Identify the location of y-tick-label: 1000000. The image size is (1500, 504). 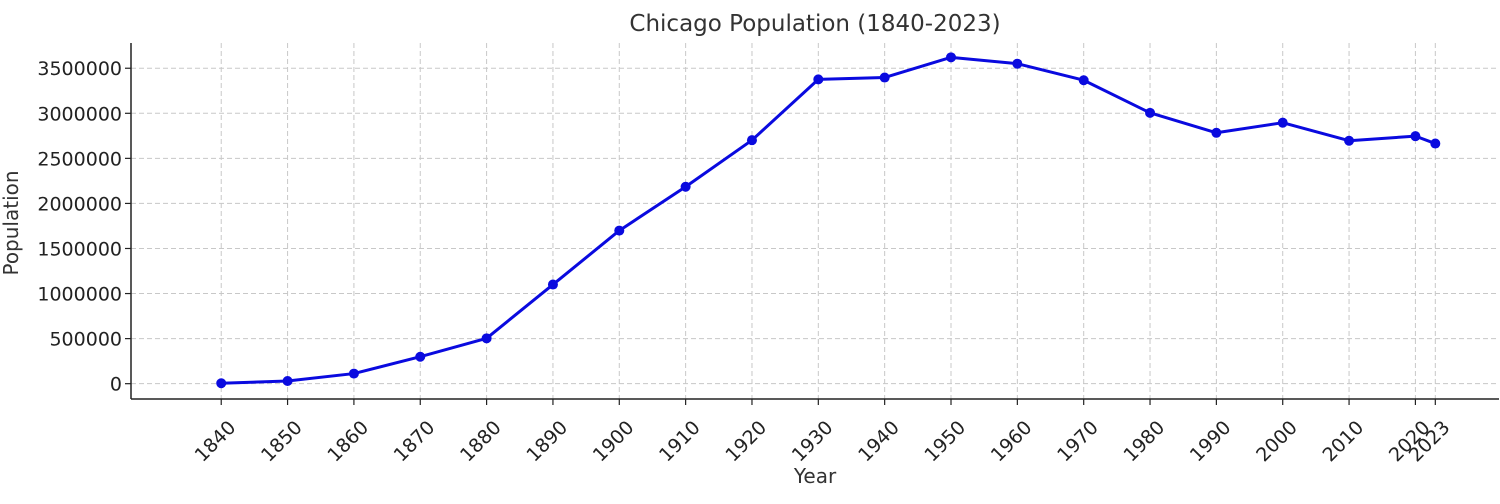
(79, 295).